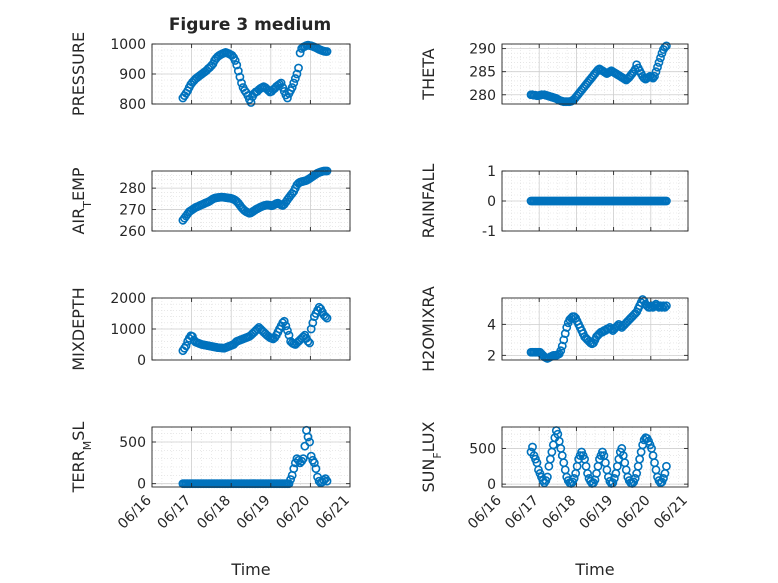  Describe the element at coordinates (428, 201) in the screenshot. I see `y-axis-label-main: RAINFALL` at that location.